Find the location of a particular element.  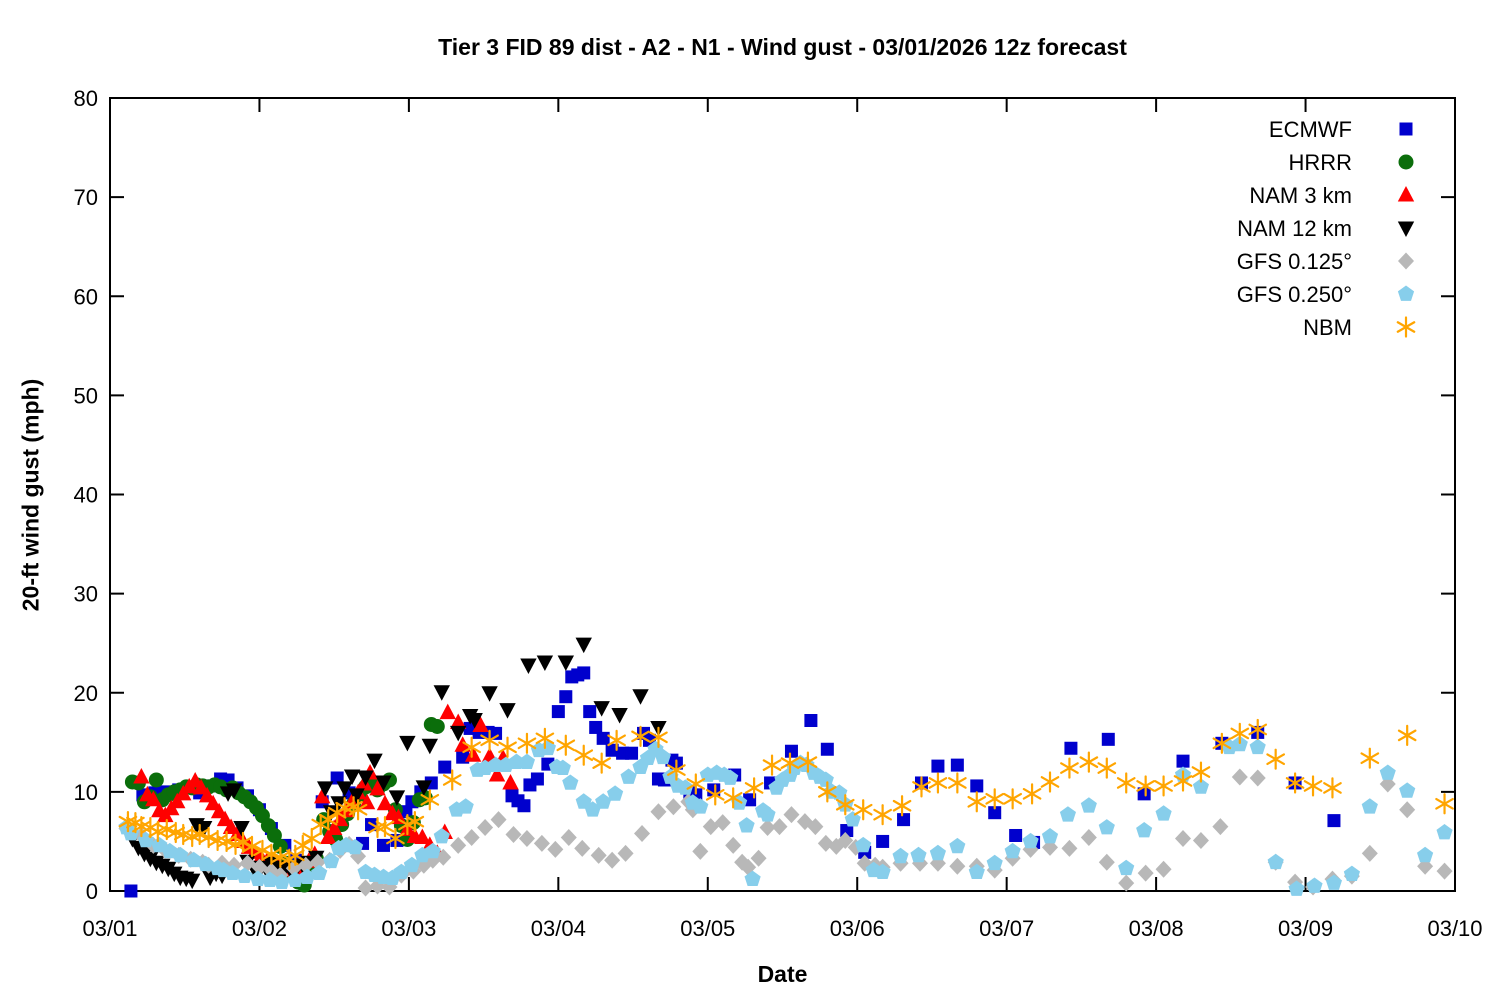

x-tick-label: 03/05 is located at coordinates (707, 928).